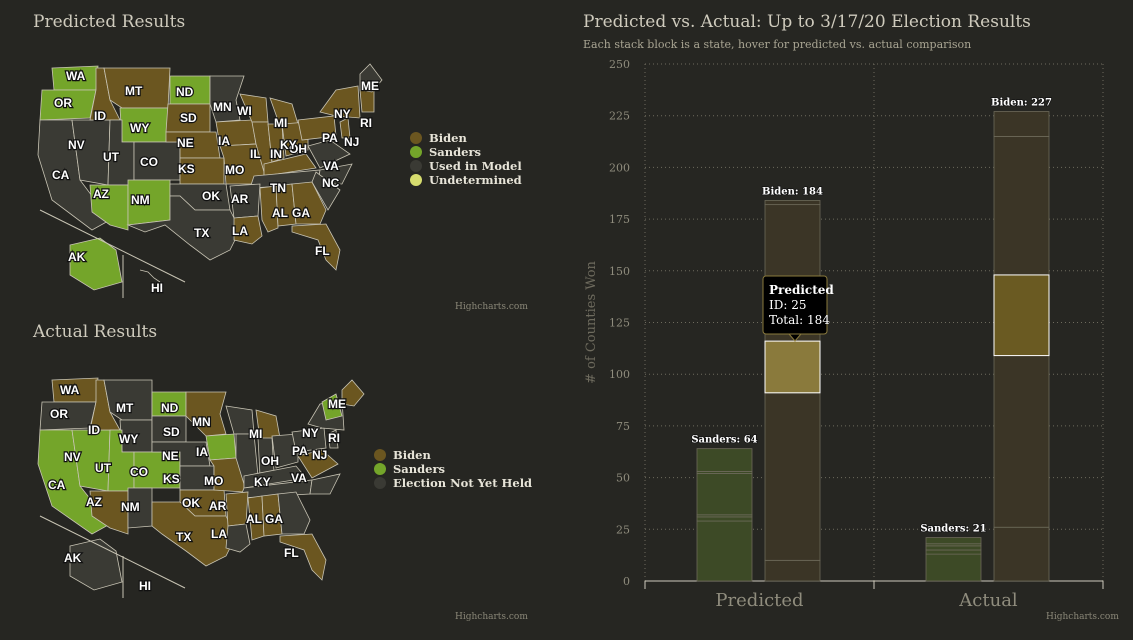 This screenshot has width=1133, height=640. What do you see at coordinates (623, 478) in the screenshot?
I see `y-tick-label: 50` at bounding box center [623, 478].